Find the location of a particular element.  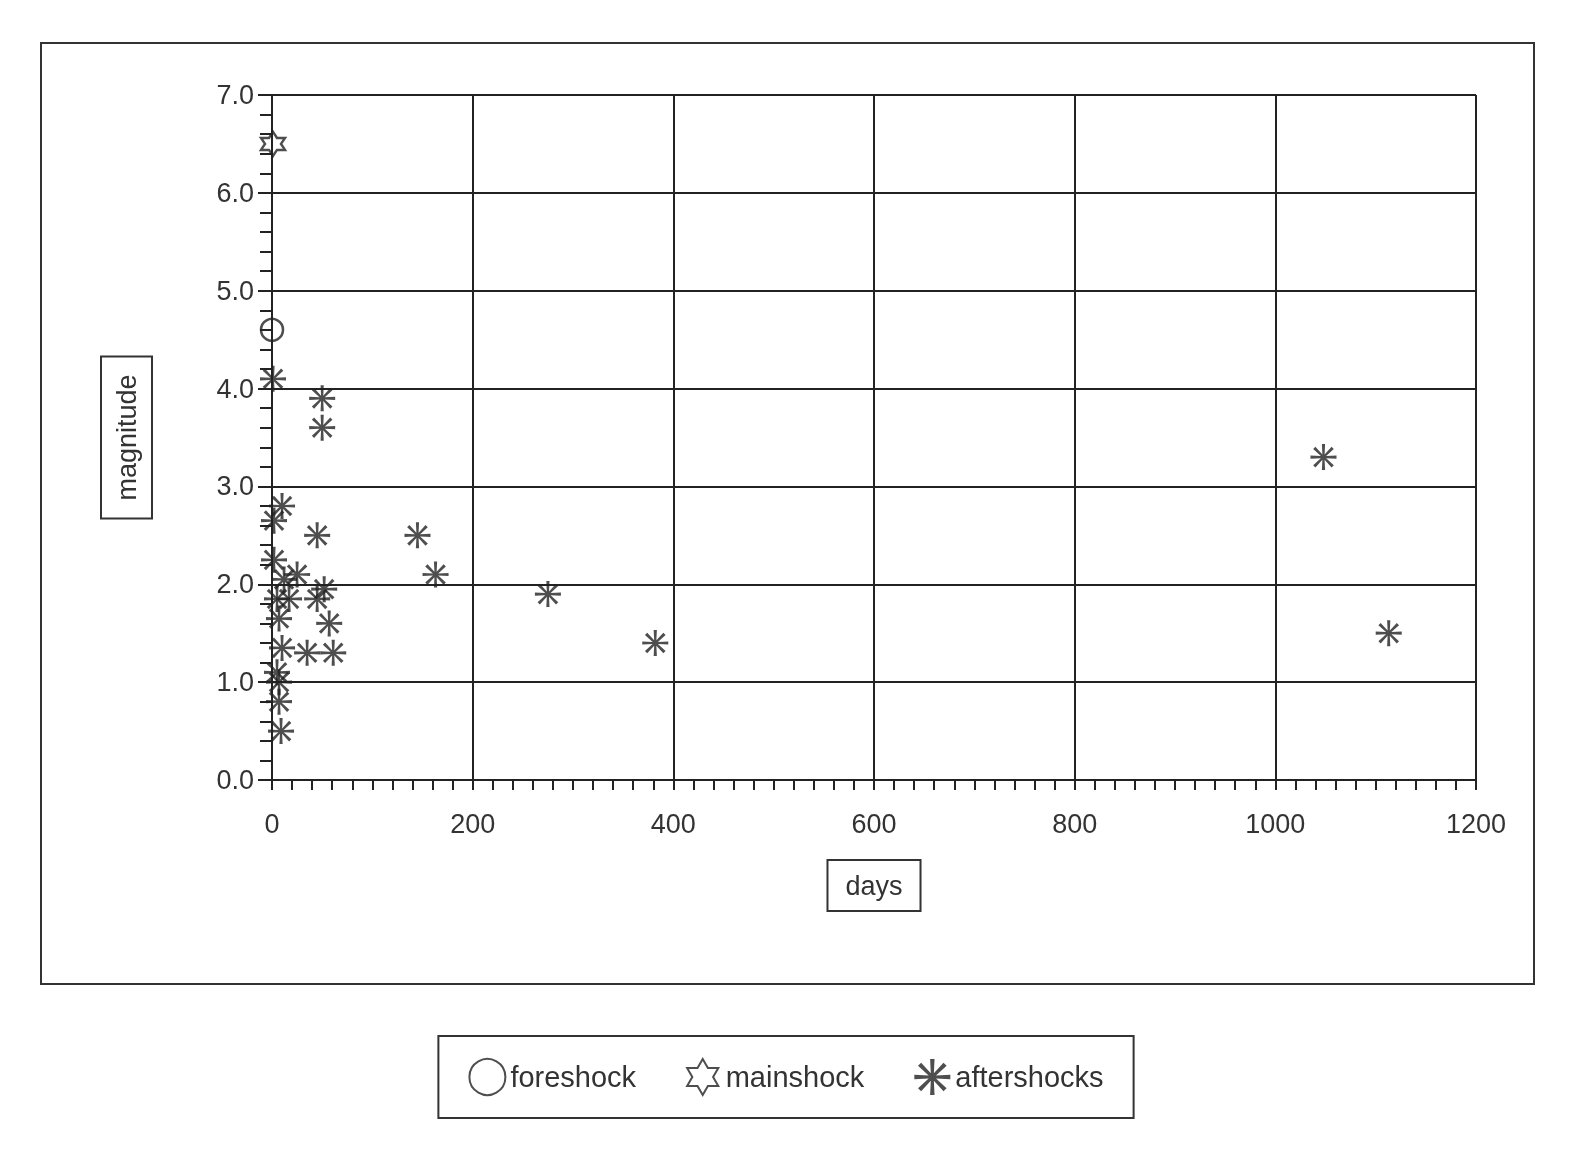

x-tick-label: 600 is located at coordinates (874, 823).